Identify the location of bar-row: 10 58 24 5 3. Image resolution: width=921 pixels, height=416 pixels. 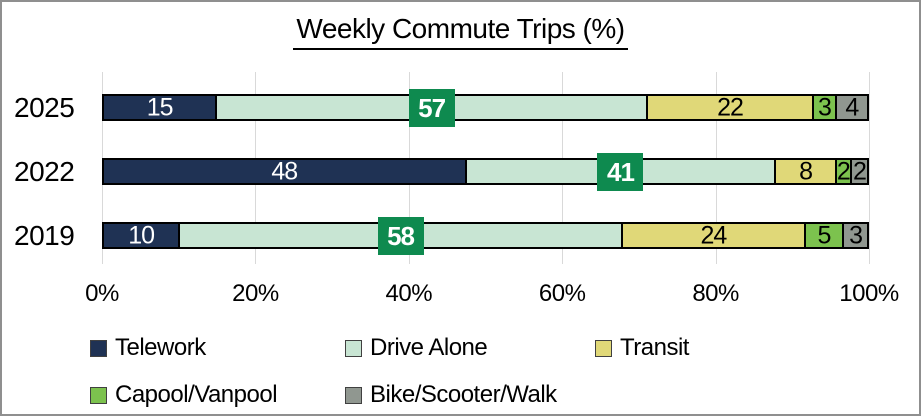
(485, 235).